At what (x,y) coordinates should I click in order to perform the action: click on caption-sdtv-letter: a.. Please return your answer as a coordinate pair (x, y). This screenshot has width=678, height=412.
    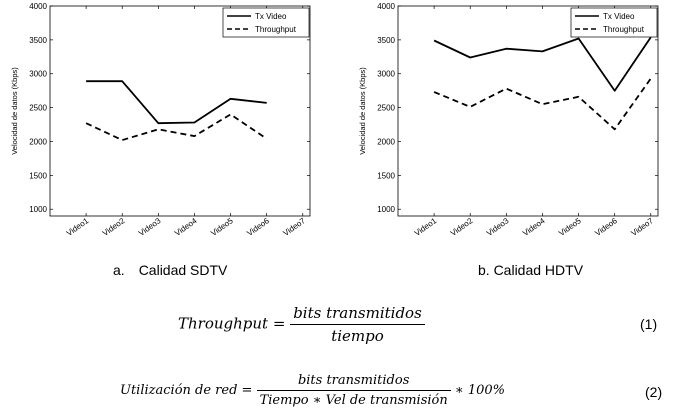
    Looking at the image, I should click on (119, 270).